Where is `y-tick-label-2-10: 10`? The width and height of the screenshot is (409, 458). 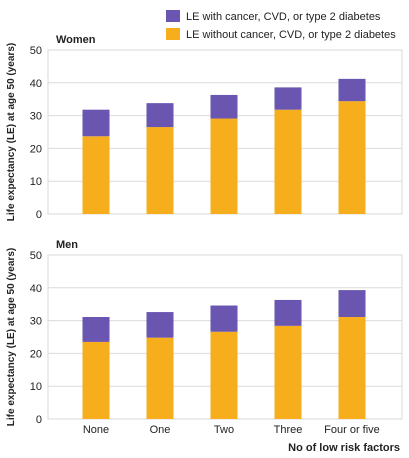 y-tick-label-2-10: 10 is located at coordinates (36, 387).